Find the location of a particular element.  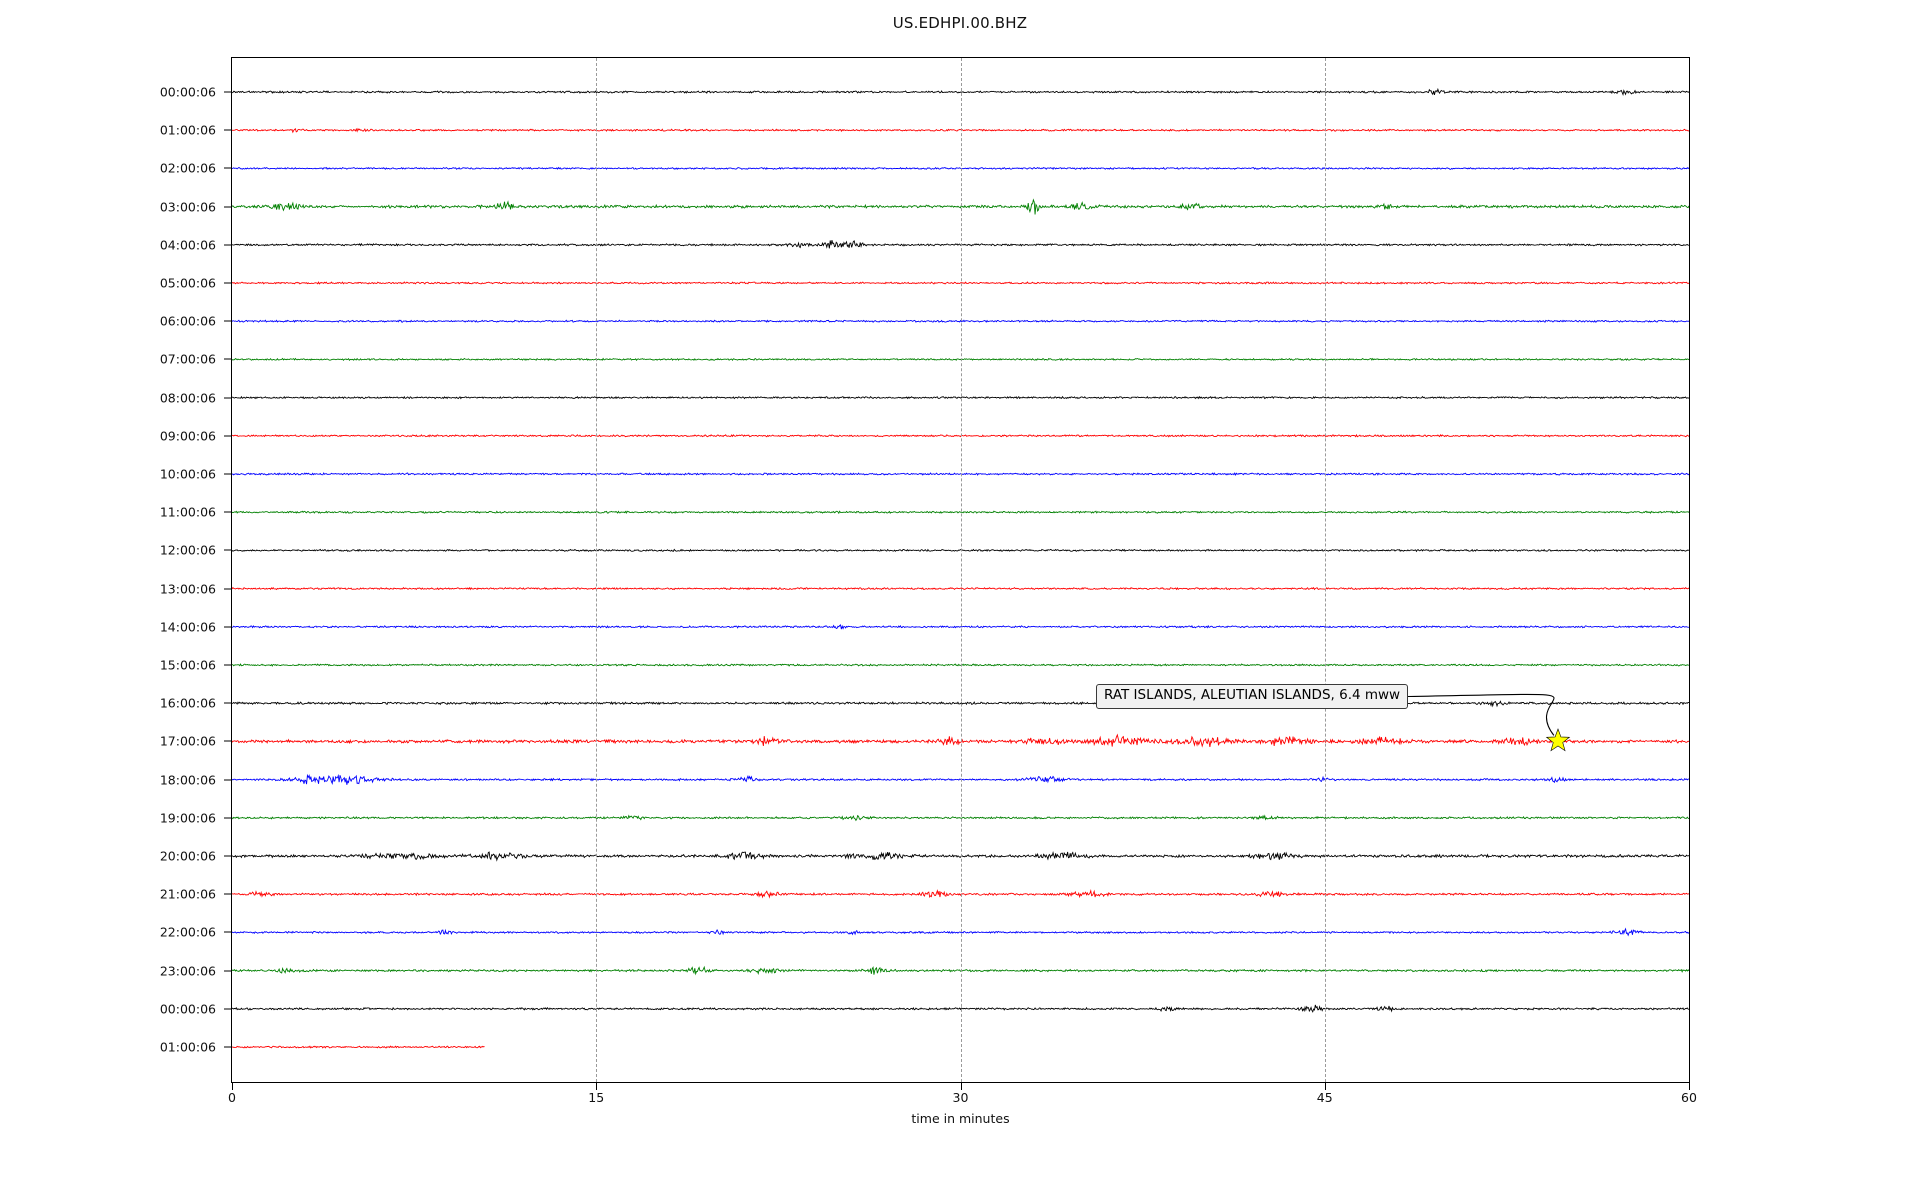

y-tick-label-12: 12:00:06 is located at coordinates (187, 550).